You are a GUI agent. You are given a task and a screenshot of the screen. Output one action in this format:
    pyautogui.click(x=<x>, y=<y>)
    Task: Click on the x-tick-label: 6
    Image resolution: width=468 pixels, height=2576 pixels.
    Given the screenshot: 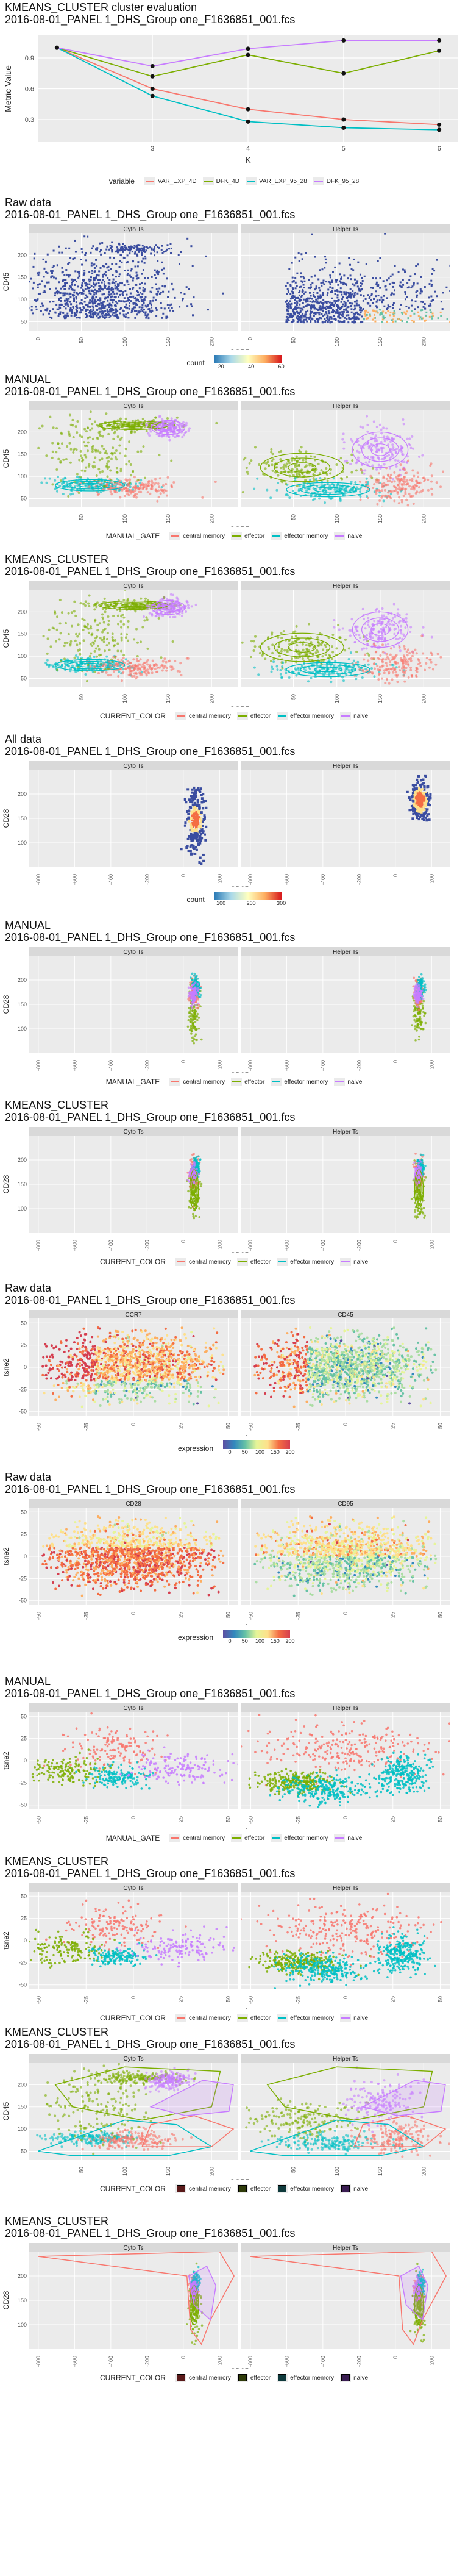 What is the action you would take?
    pyautogui.click(x=439, y=148)
    